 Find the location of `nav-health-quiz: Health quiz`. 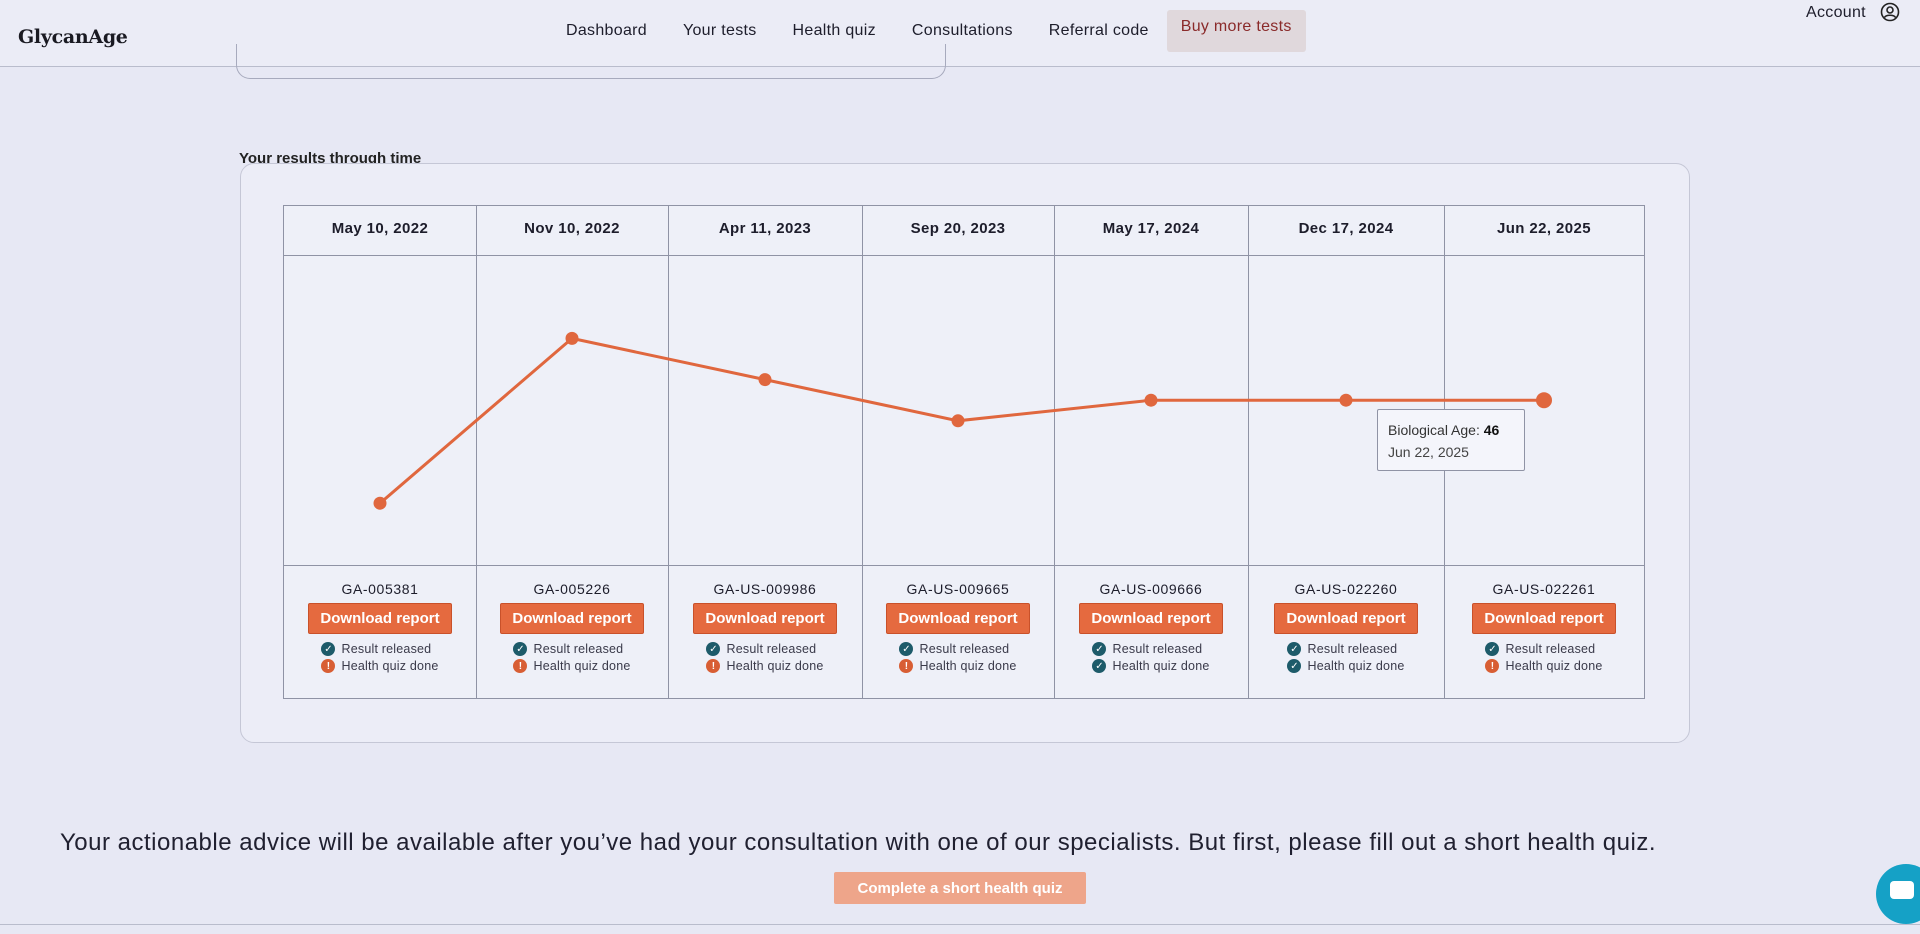

nav-health-quiz: Health quiz is located at coordinates (834, 30).